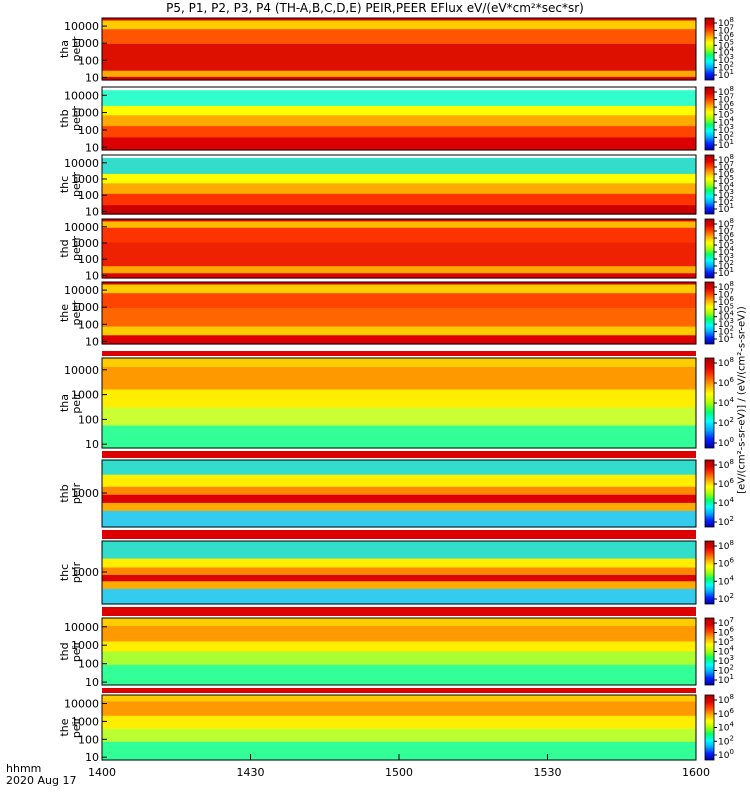  What do you see at coordinates (548, 772) in the screenshot?
I see `x-tick-label: 1530` at bounding box center [548, 772].